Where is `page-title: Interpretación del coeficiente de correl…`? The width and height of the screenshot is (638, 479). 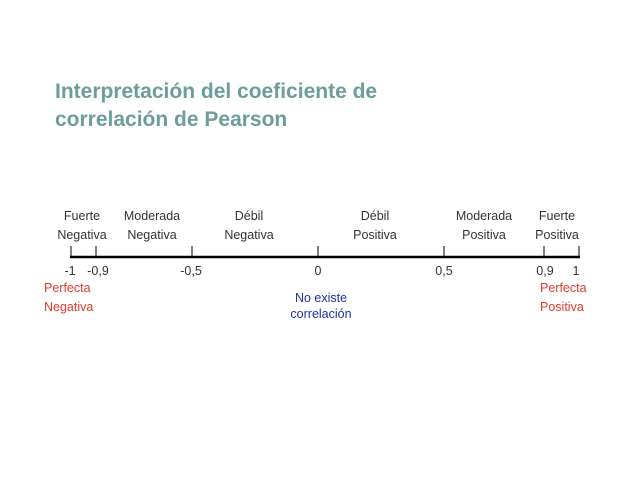 page-title: Interpretación del coeficiente de correl… is located at coordinates (265, 106).